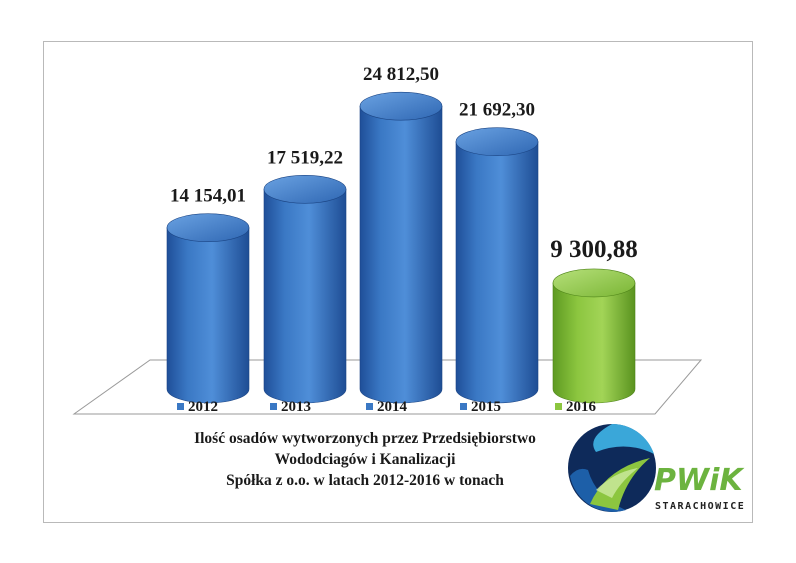 This screenshot has width=796, height=563. I want to click on value-label-2014: 24 812,50, so click(401, 74).